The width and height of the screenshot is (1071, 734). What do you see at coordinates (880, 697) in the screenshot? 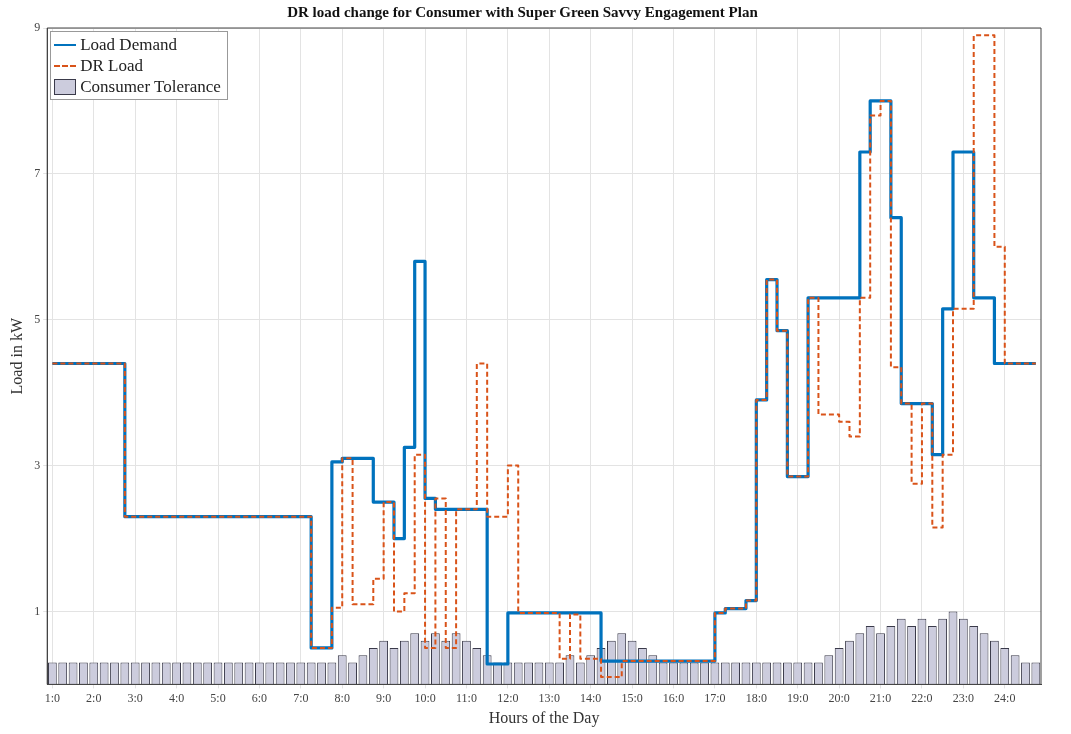
I see `x-tick-label: 21:0` at bounding box center [880, 697].